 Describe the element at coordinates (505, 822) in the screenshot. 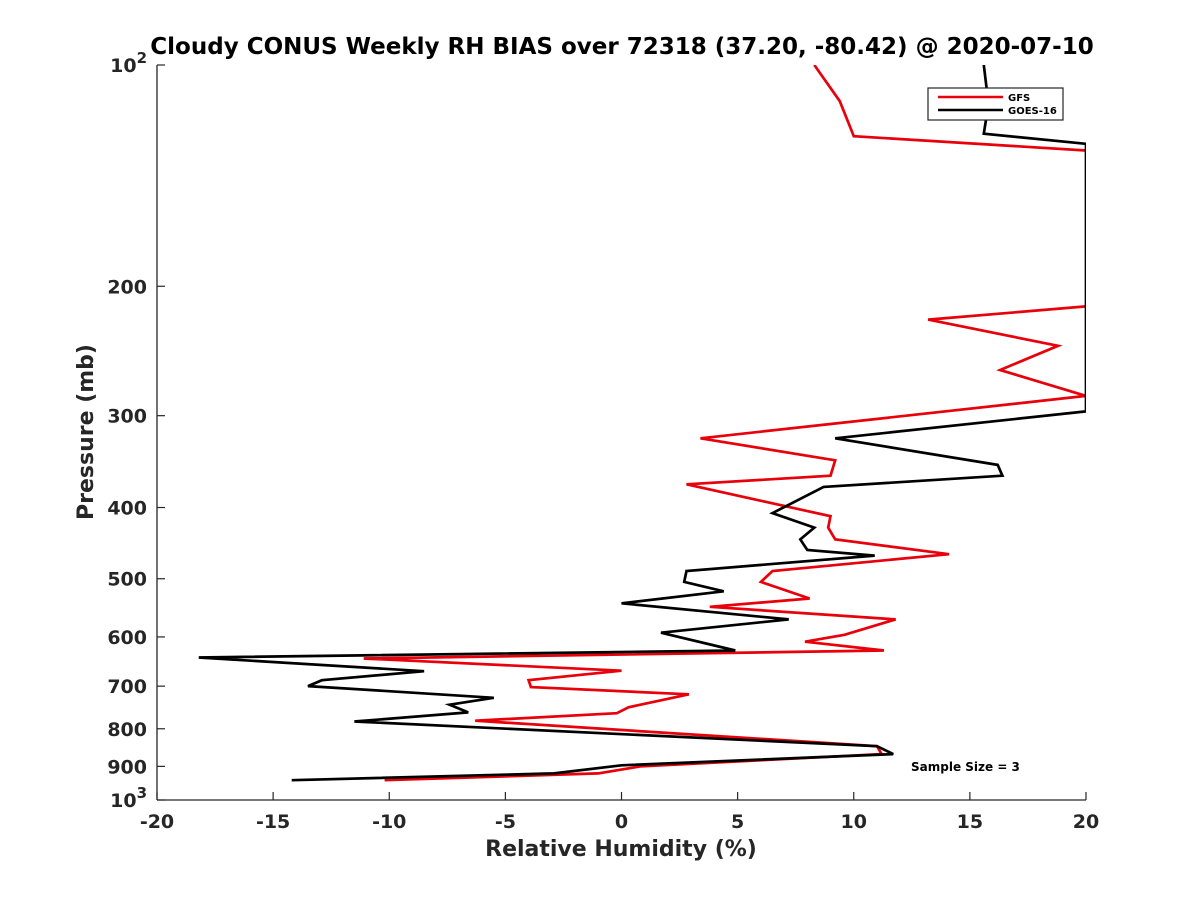

I see `x-tick-label: -5` at that location.